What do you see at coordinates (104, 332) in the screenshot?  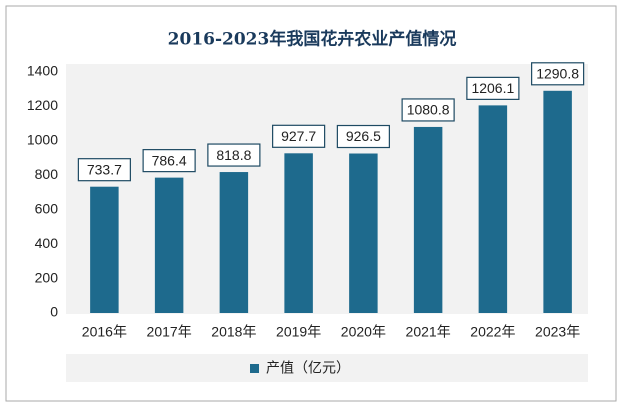 I see `x-tick-label: 2016年` at bounding box center [104, 332].